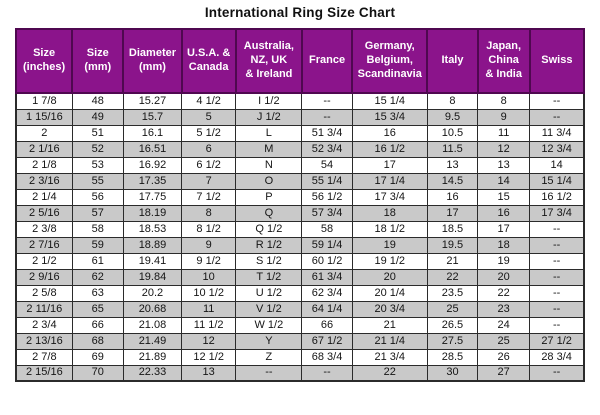 Image resolution: width=600 pixels, height=415 pixels. Describe the element at coordinates (269, 277) in the screenshot. I see `table-cell: T 1/2` at that location.